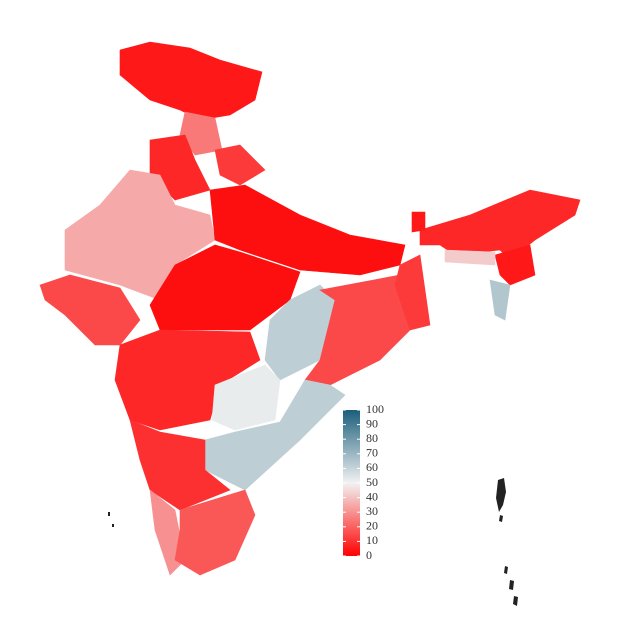 This screenshot has width=620, height=644. Describe the element at coordinates (372, 453) in the screenshot. I see `colorbar-tick-label: 70` at that location.